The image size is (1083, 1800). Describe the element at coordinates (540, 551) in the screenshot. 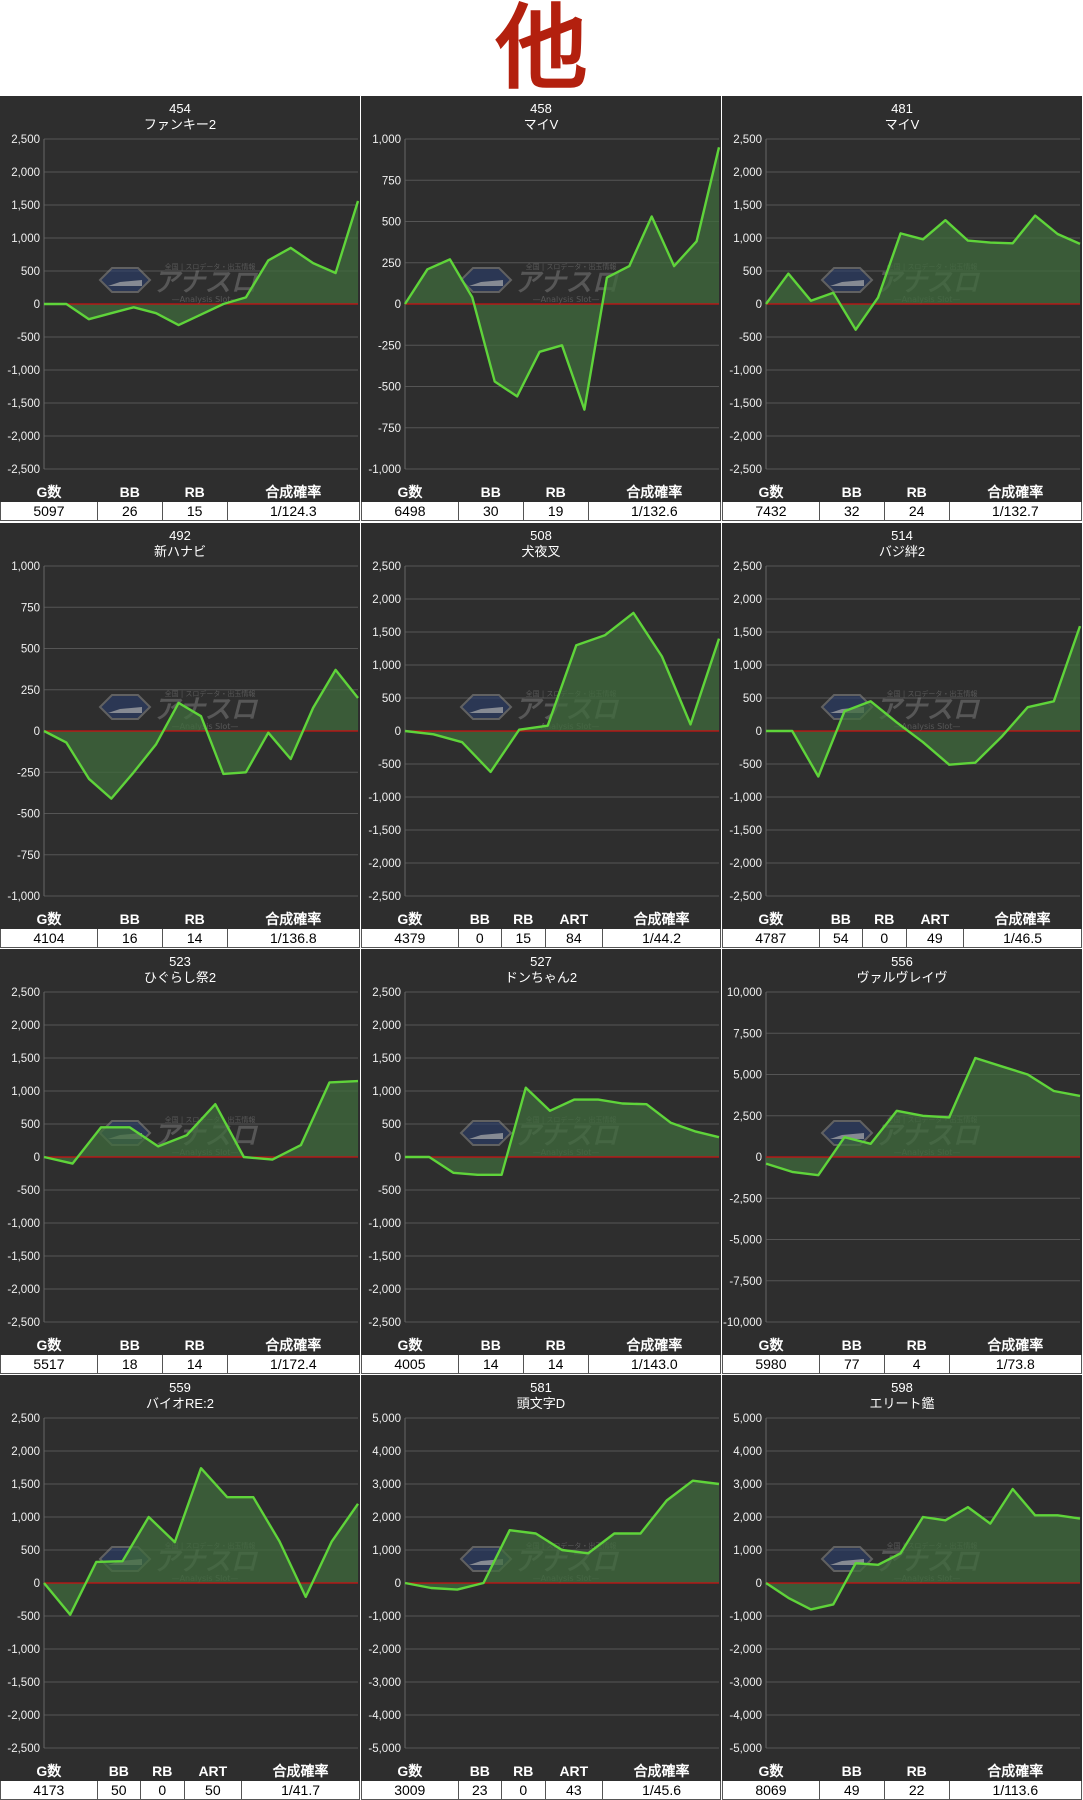

I see `machine-name: 犬夜叉` at that location.